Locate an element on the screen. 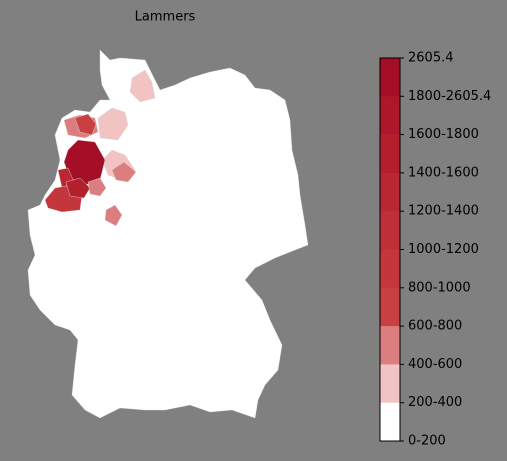 The height and width of the screenshot is (461, 507). colorbar-label: 2605.4 is located at coordinates (431, 58).